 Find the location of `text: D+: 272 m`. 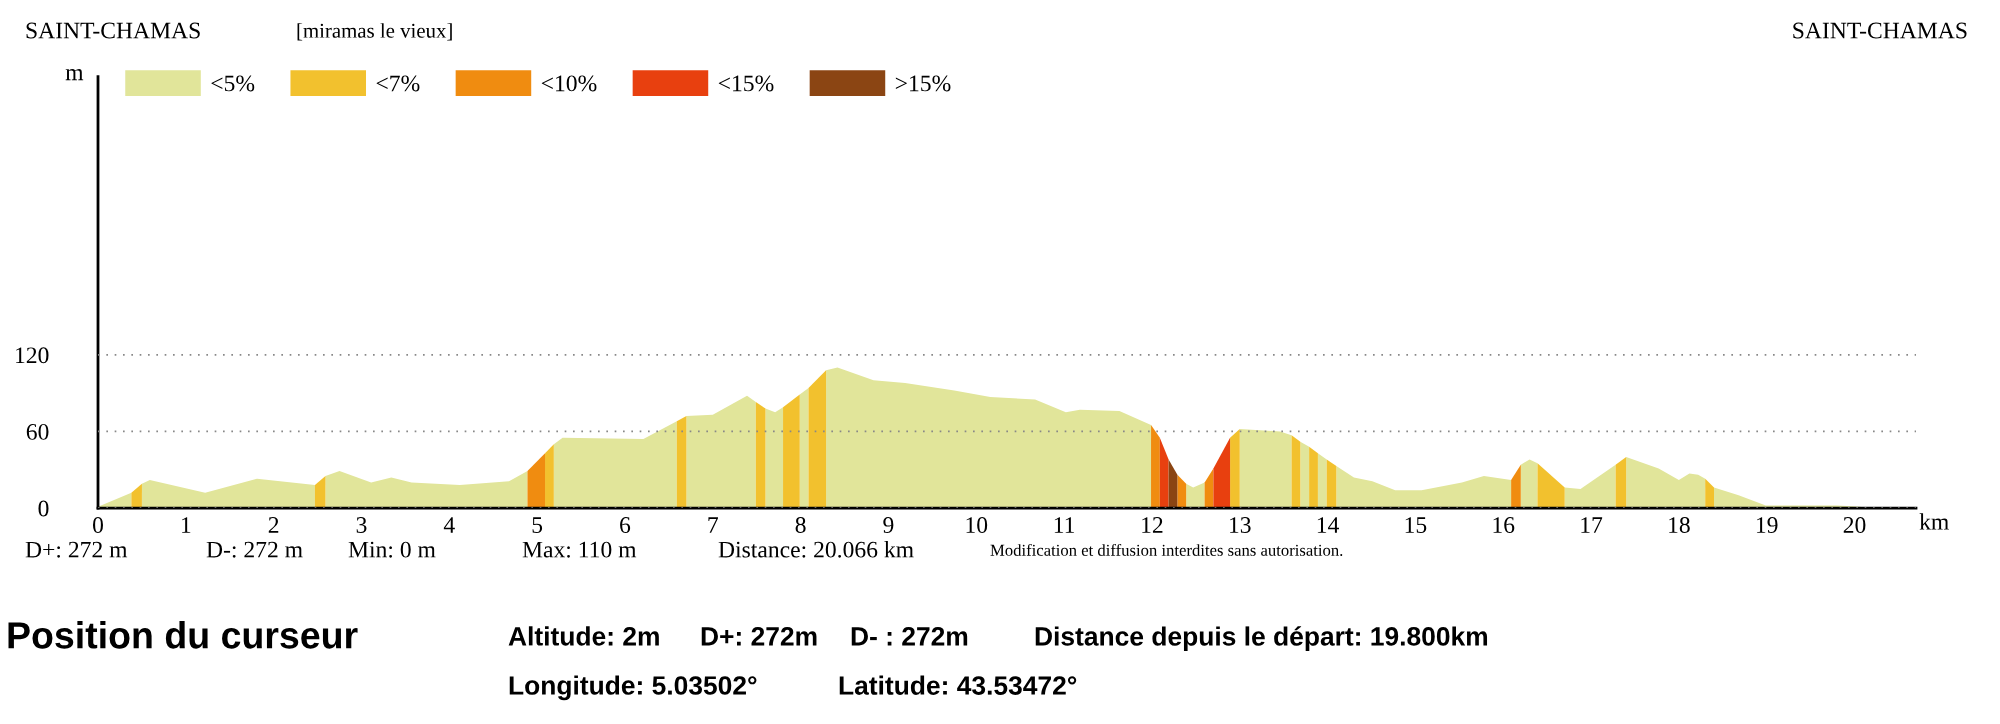

text: D+: 272 m is located at coordinates (76, 549).